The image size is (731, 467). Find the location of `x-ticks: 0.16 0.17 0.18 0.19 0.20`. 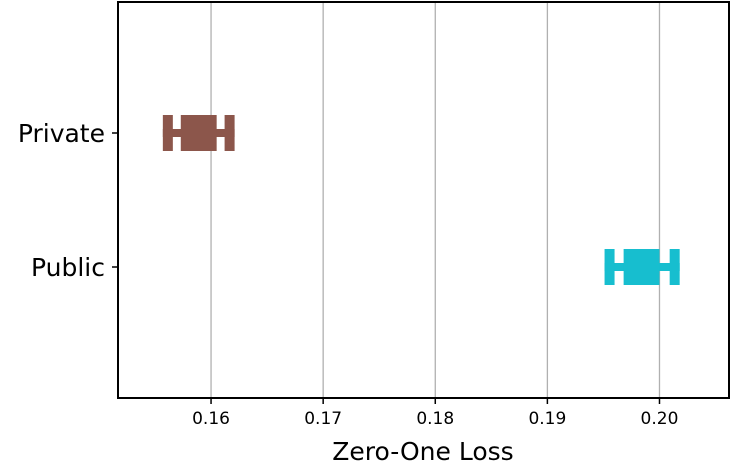

x-ticks: 0.16 0.17 0.18 0.19 0.20 is located at coordinates (435, 413).